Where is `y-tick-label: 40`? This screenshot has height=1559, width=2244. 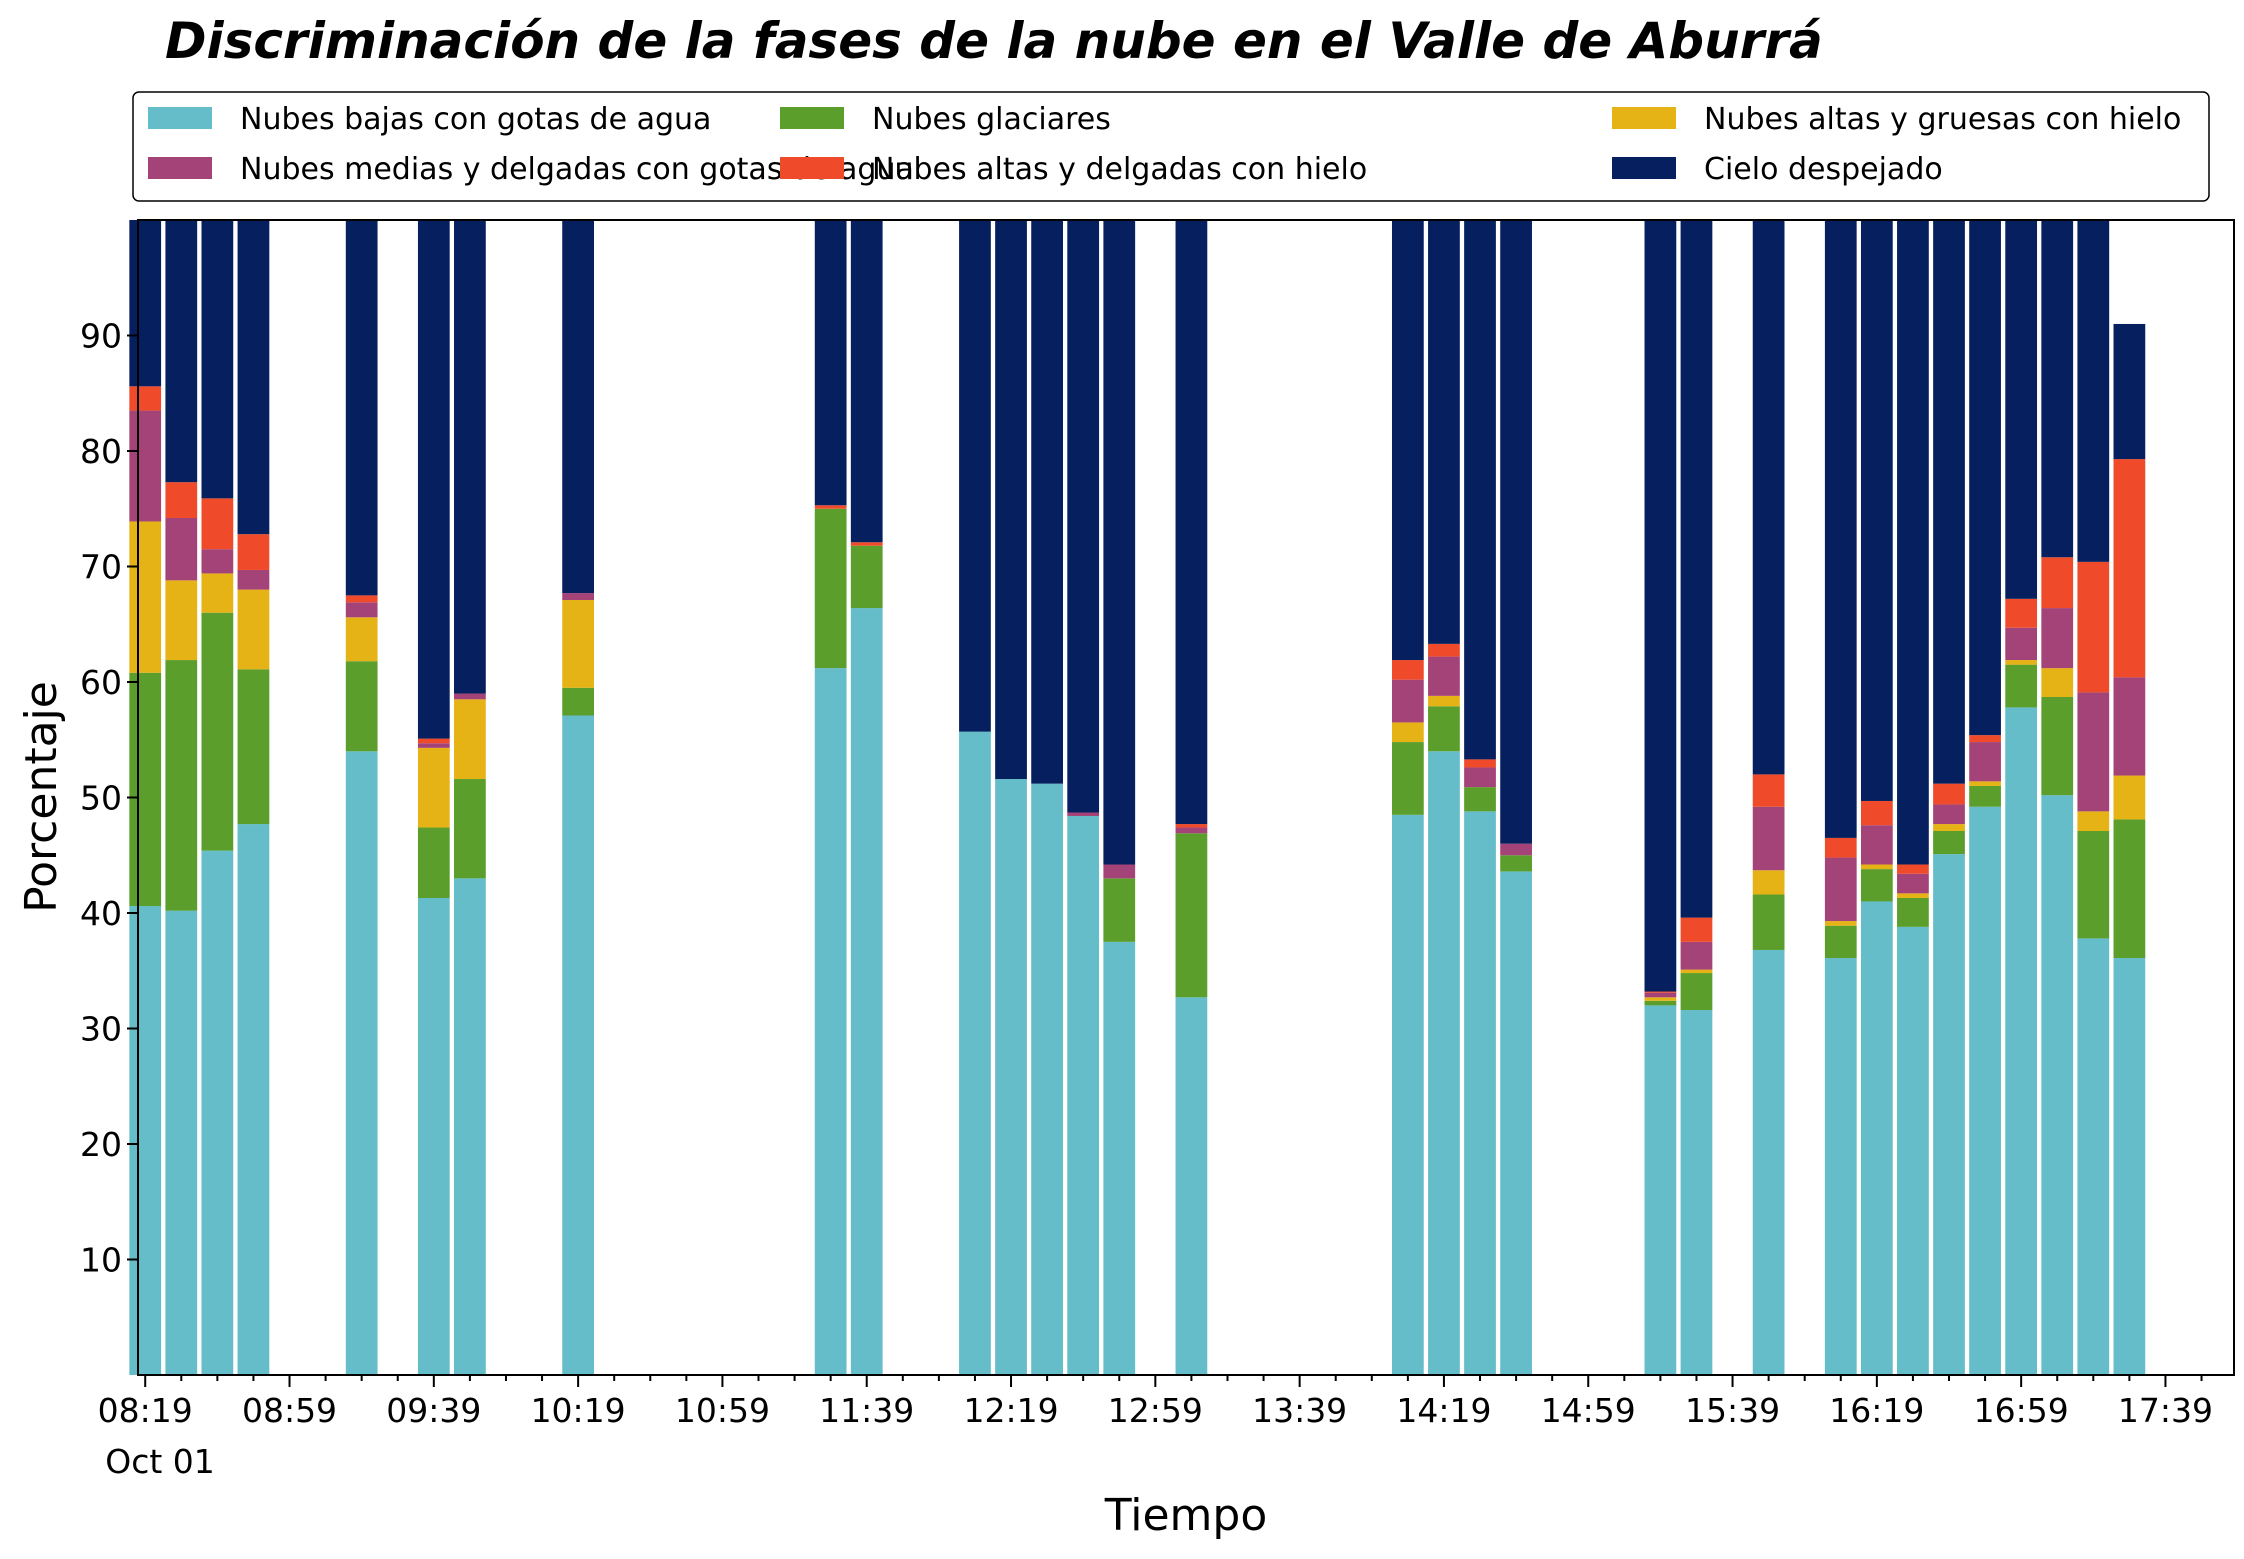
y-tick-label: 40 is located at coordinates (101, 913).